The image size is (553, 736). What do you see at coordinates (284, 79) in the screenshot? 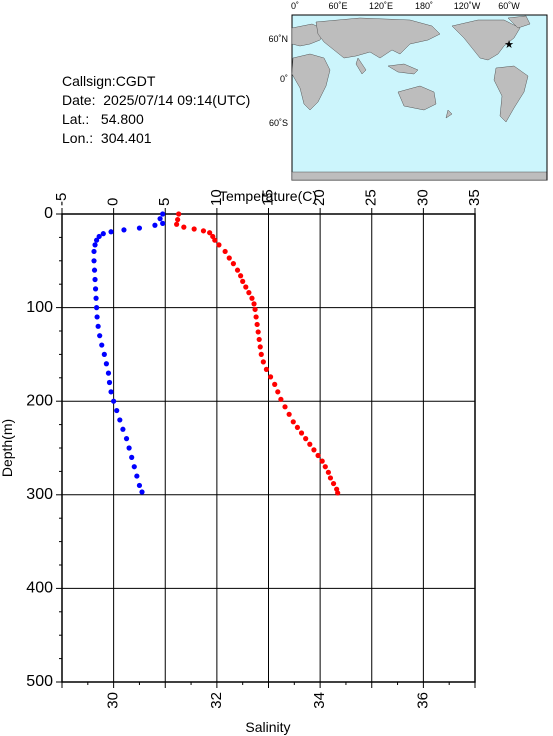
I see `map-lat-tick-label: 0˚` at bounding box center [284, 79].